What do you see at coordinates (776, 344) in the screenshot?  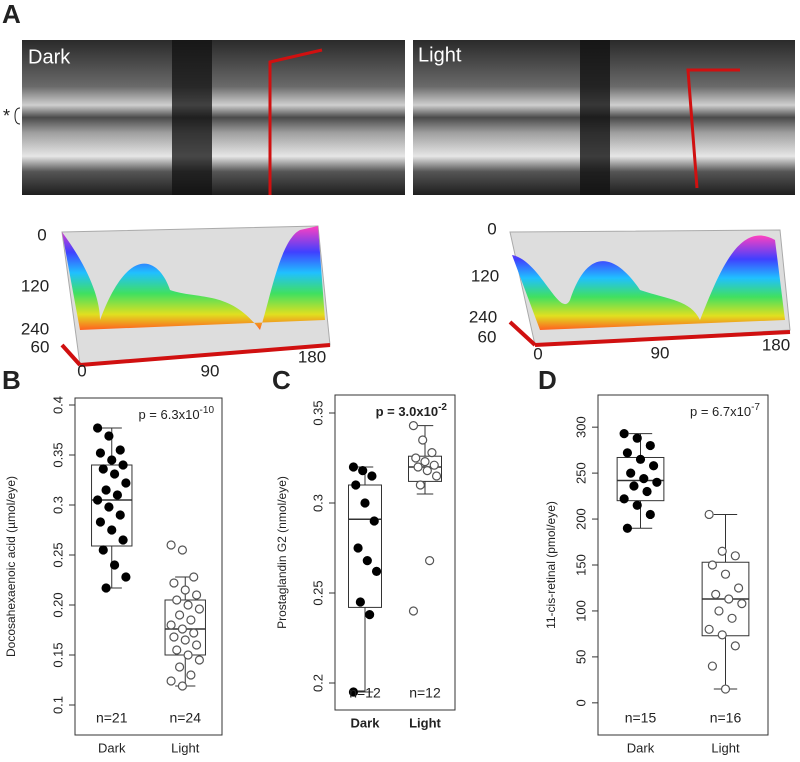 I see `surface-tick-label: 180` at bounding box center [776, 344].